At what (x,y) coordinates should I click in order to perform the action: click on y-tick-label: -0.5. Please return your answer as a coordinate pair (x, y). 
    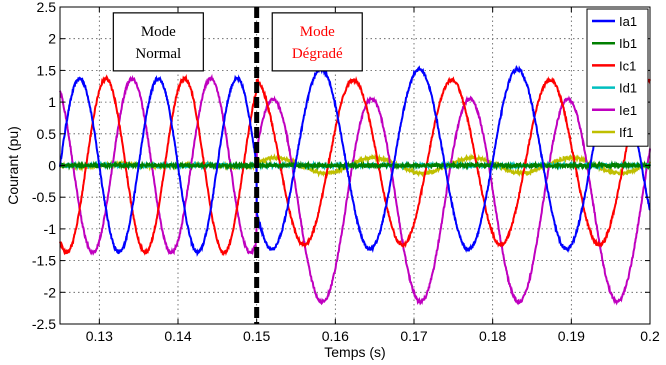
    Looking at the image, I should click on (44, 197).